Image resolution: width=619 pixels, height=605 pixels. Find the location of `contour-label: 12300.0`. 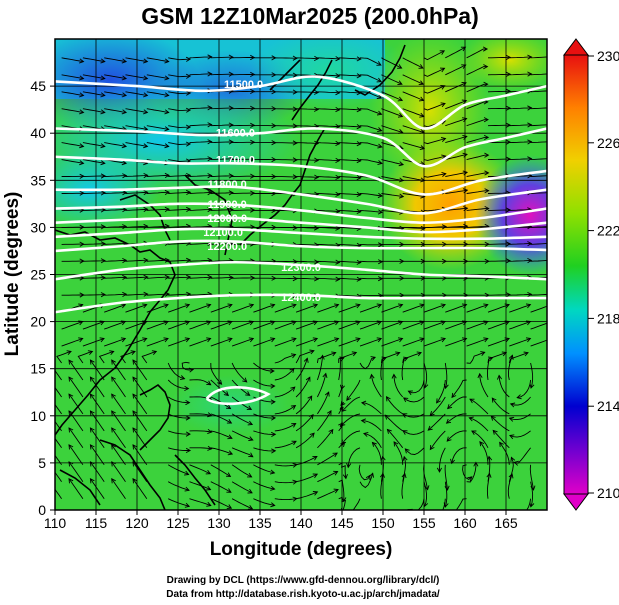

contour-label: 12300.0 is located at coordinates (301, 268).